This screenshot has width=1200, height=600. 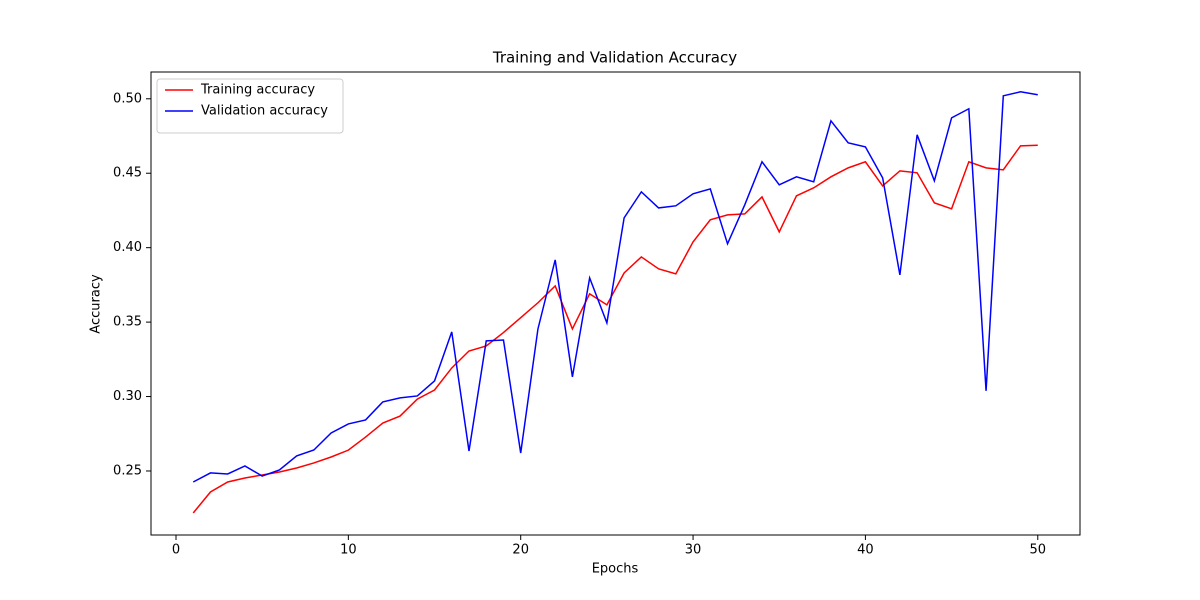 What do you see at coordinates (176, 550) in the screenshot?
I see `x-tick-label: 0` at bounding box center [176, 550].